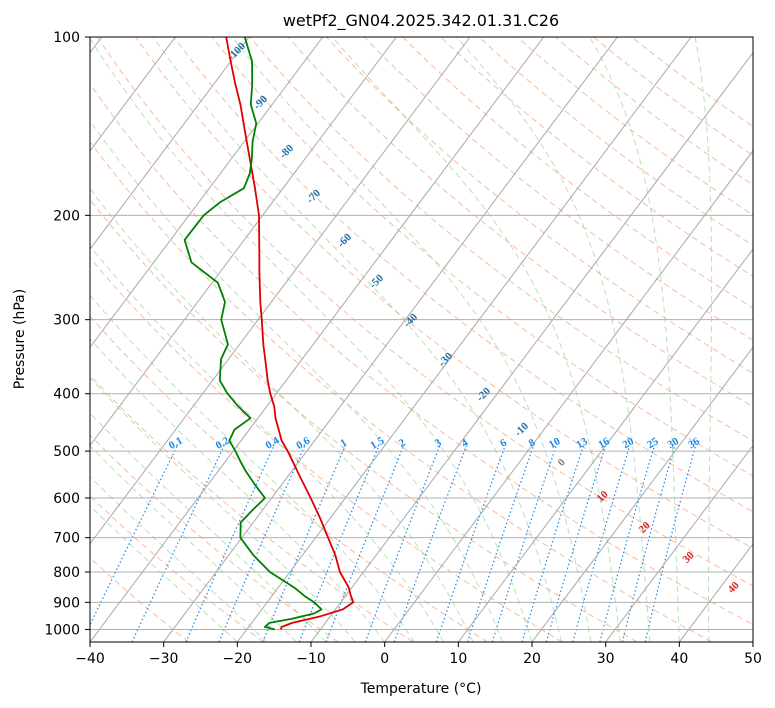 Image resolution: width=775 pixels, height=708 pixels. Describe the element at coordinates (694, 443) in the screenshot. I see `mixing-ratio-label: 36` at that location.